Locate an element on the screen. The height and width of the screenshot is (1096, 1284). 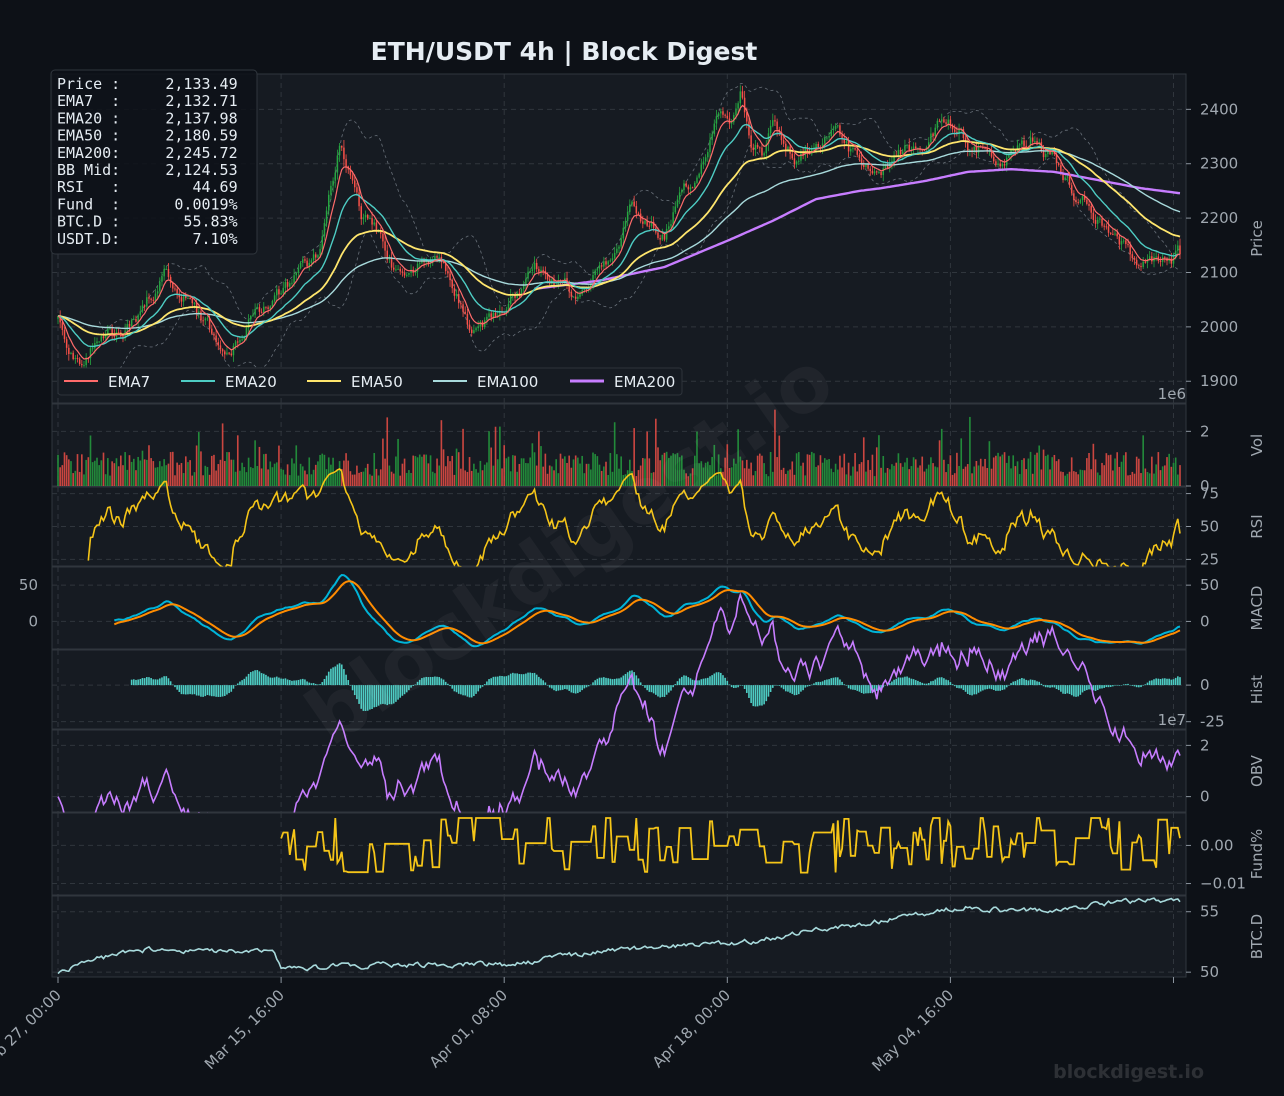
price-y-tick-label: 2200 is located at coordinates (1219, 218).